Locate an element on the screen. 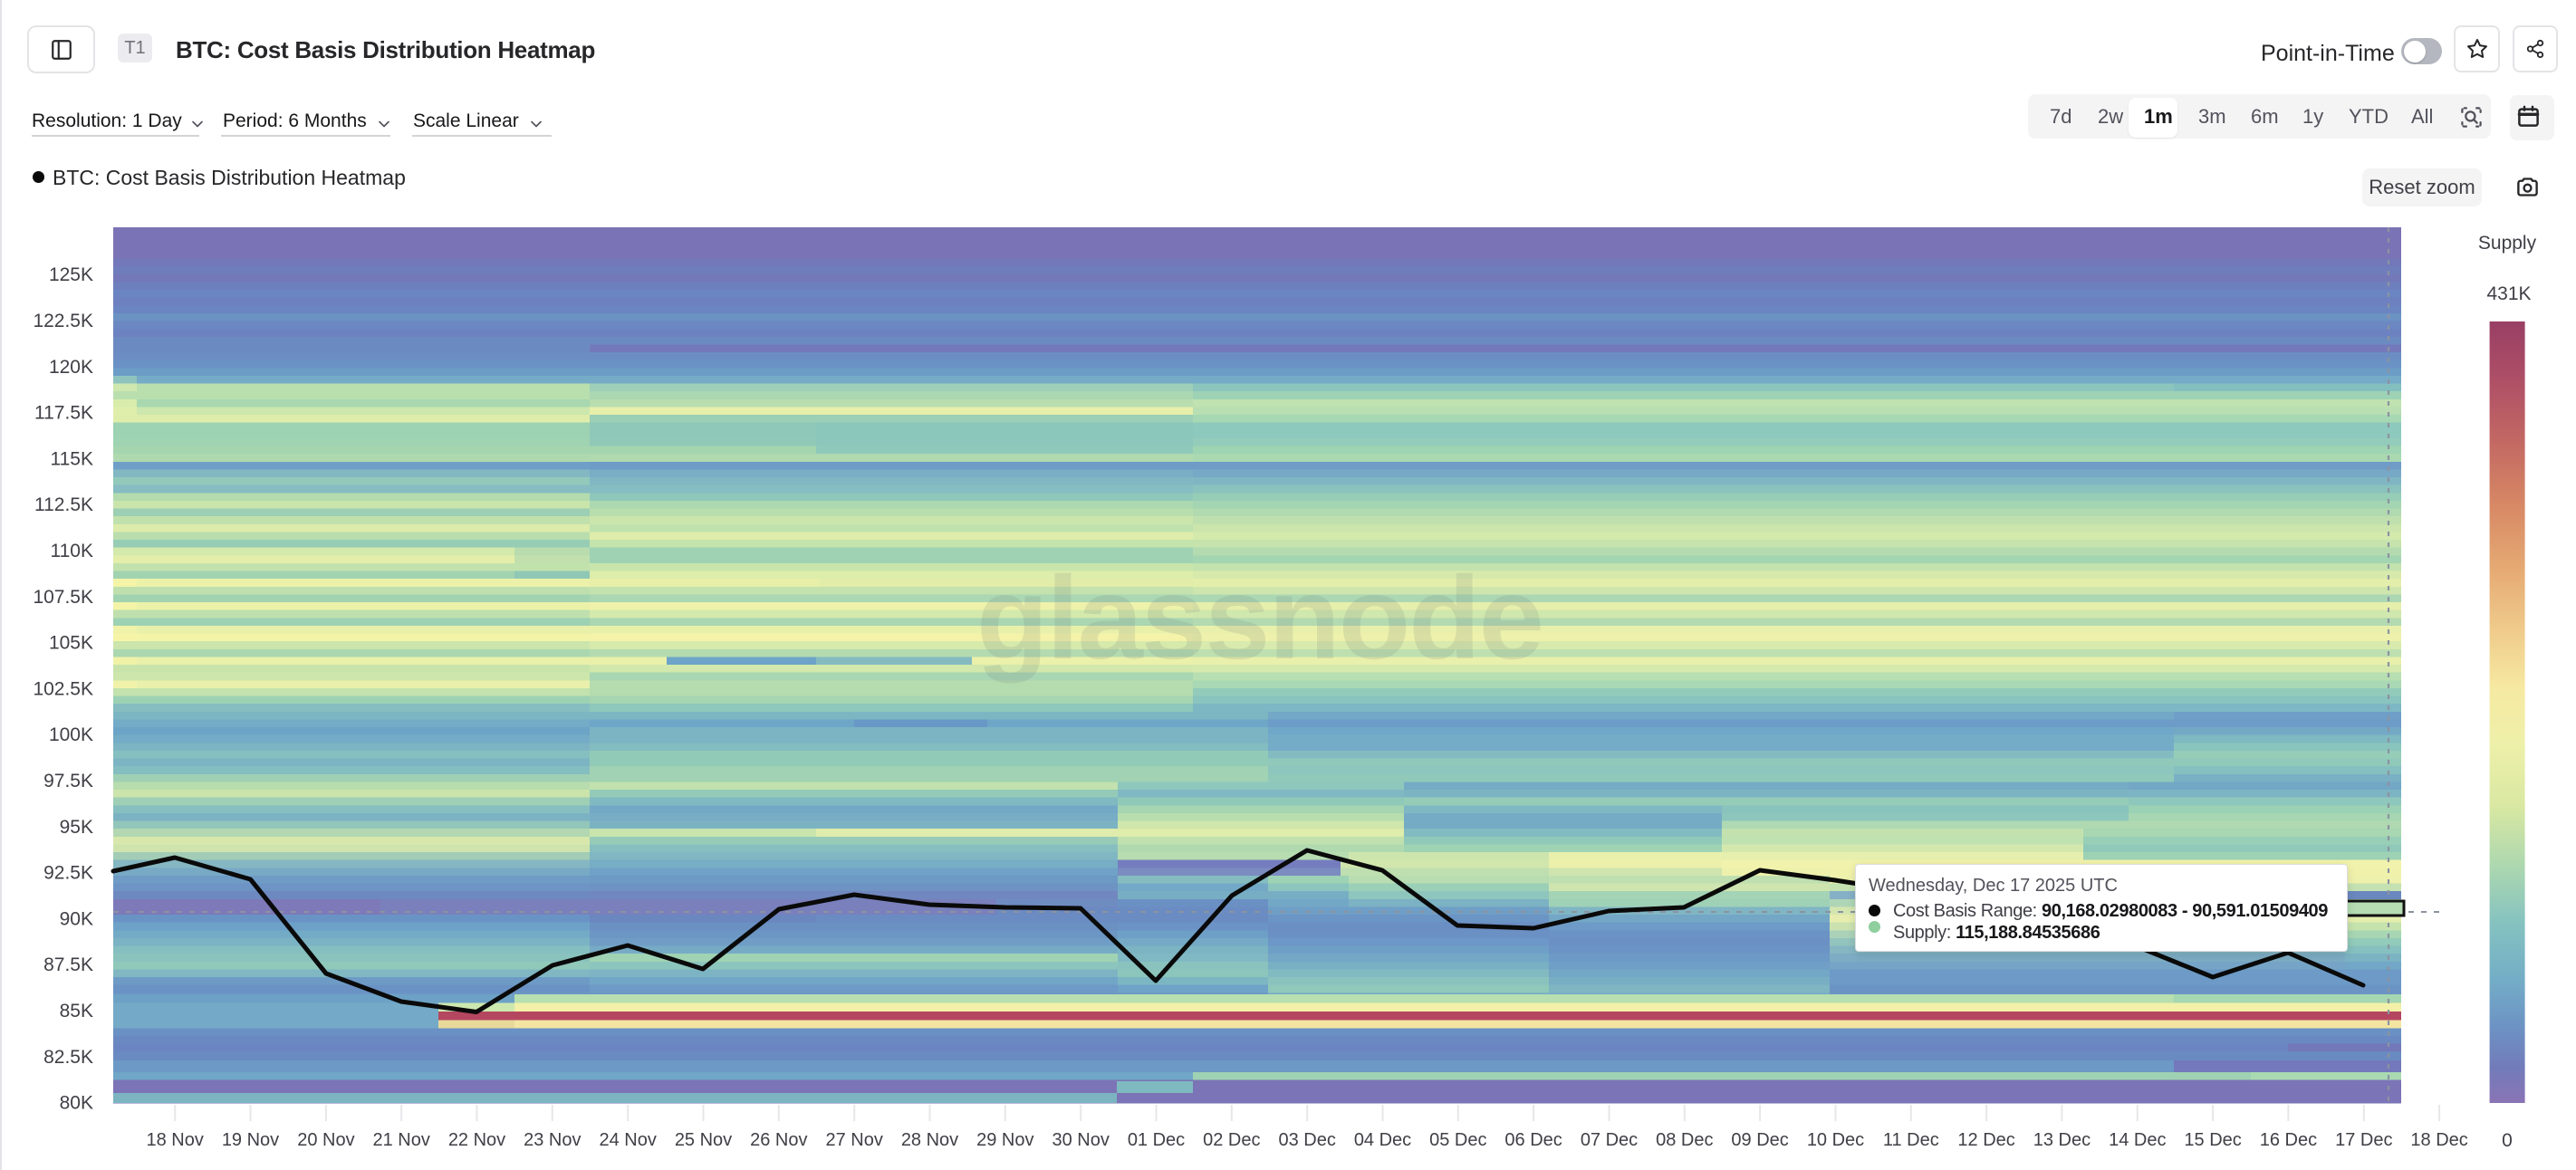  svg-text: 16 Dec is located at coordinates (2288, 1140).